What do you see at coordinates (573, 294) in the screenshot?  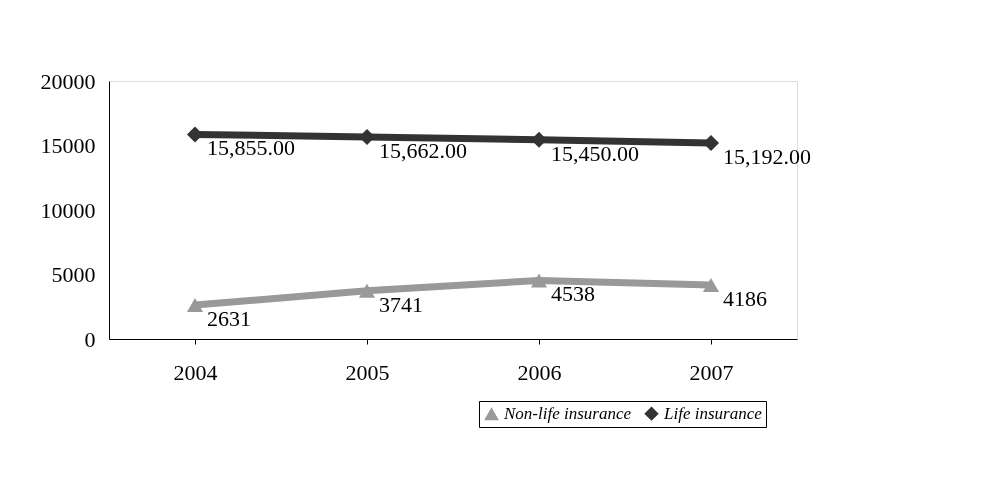 I see `data-label: 4538` at bounding box center [573, 294].